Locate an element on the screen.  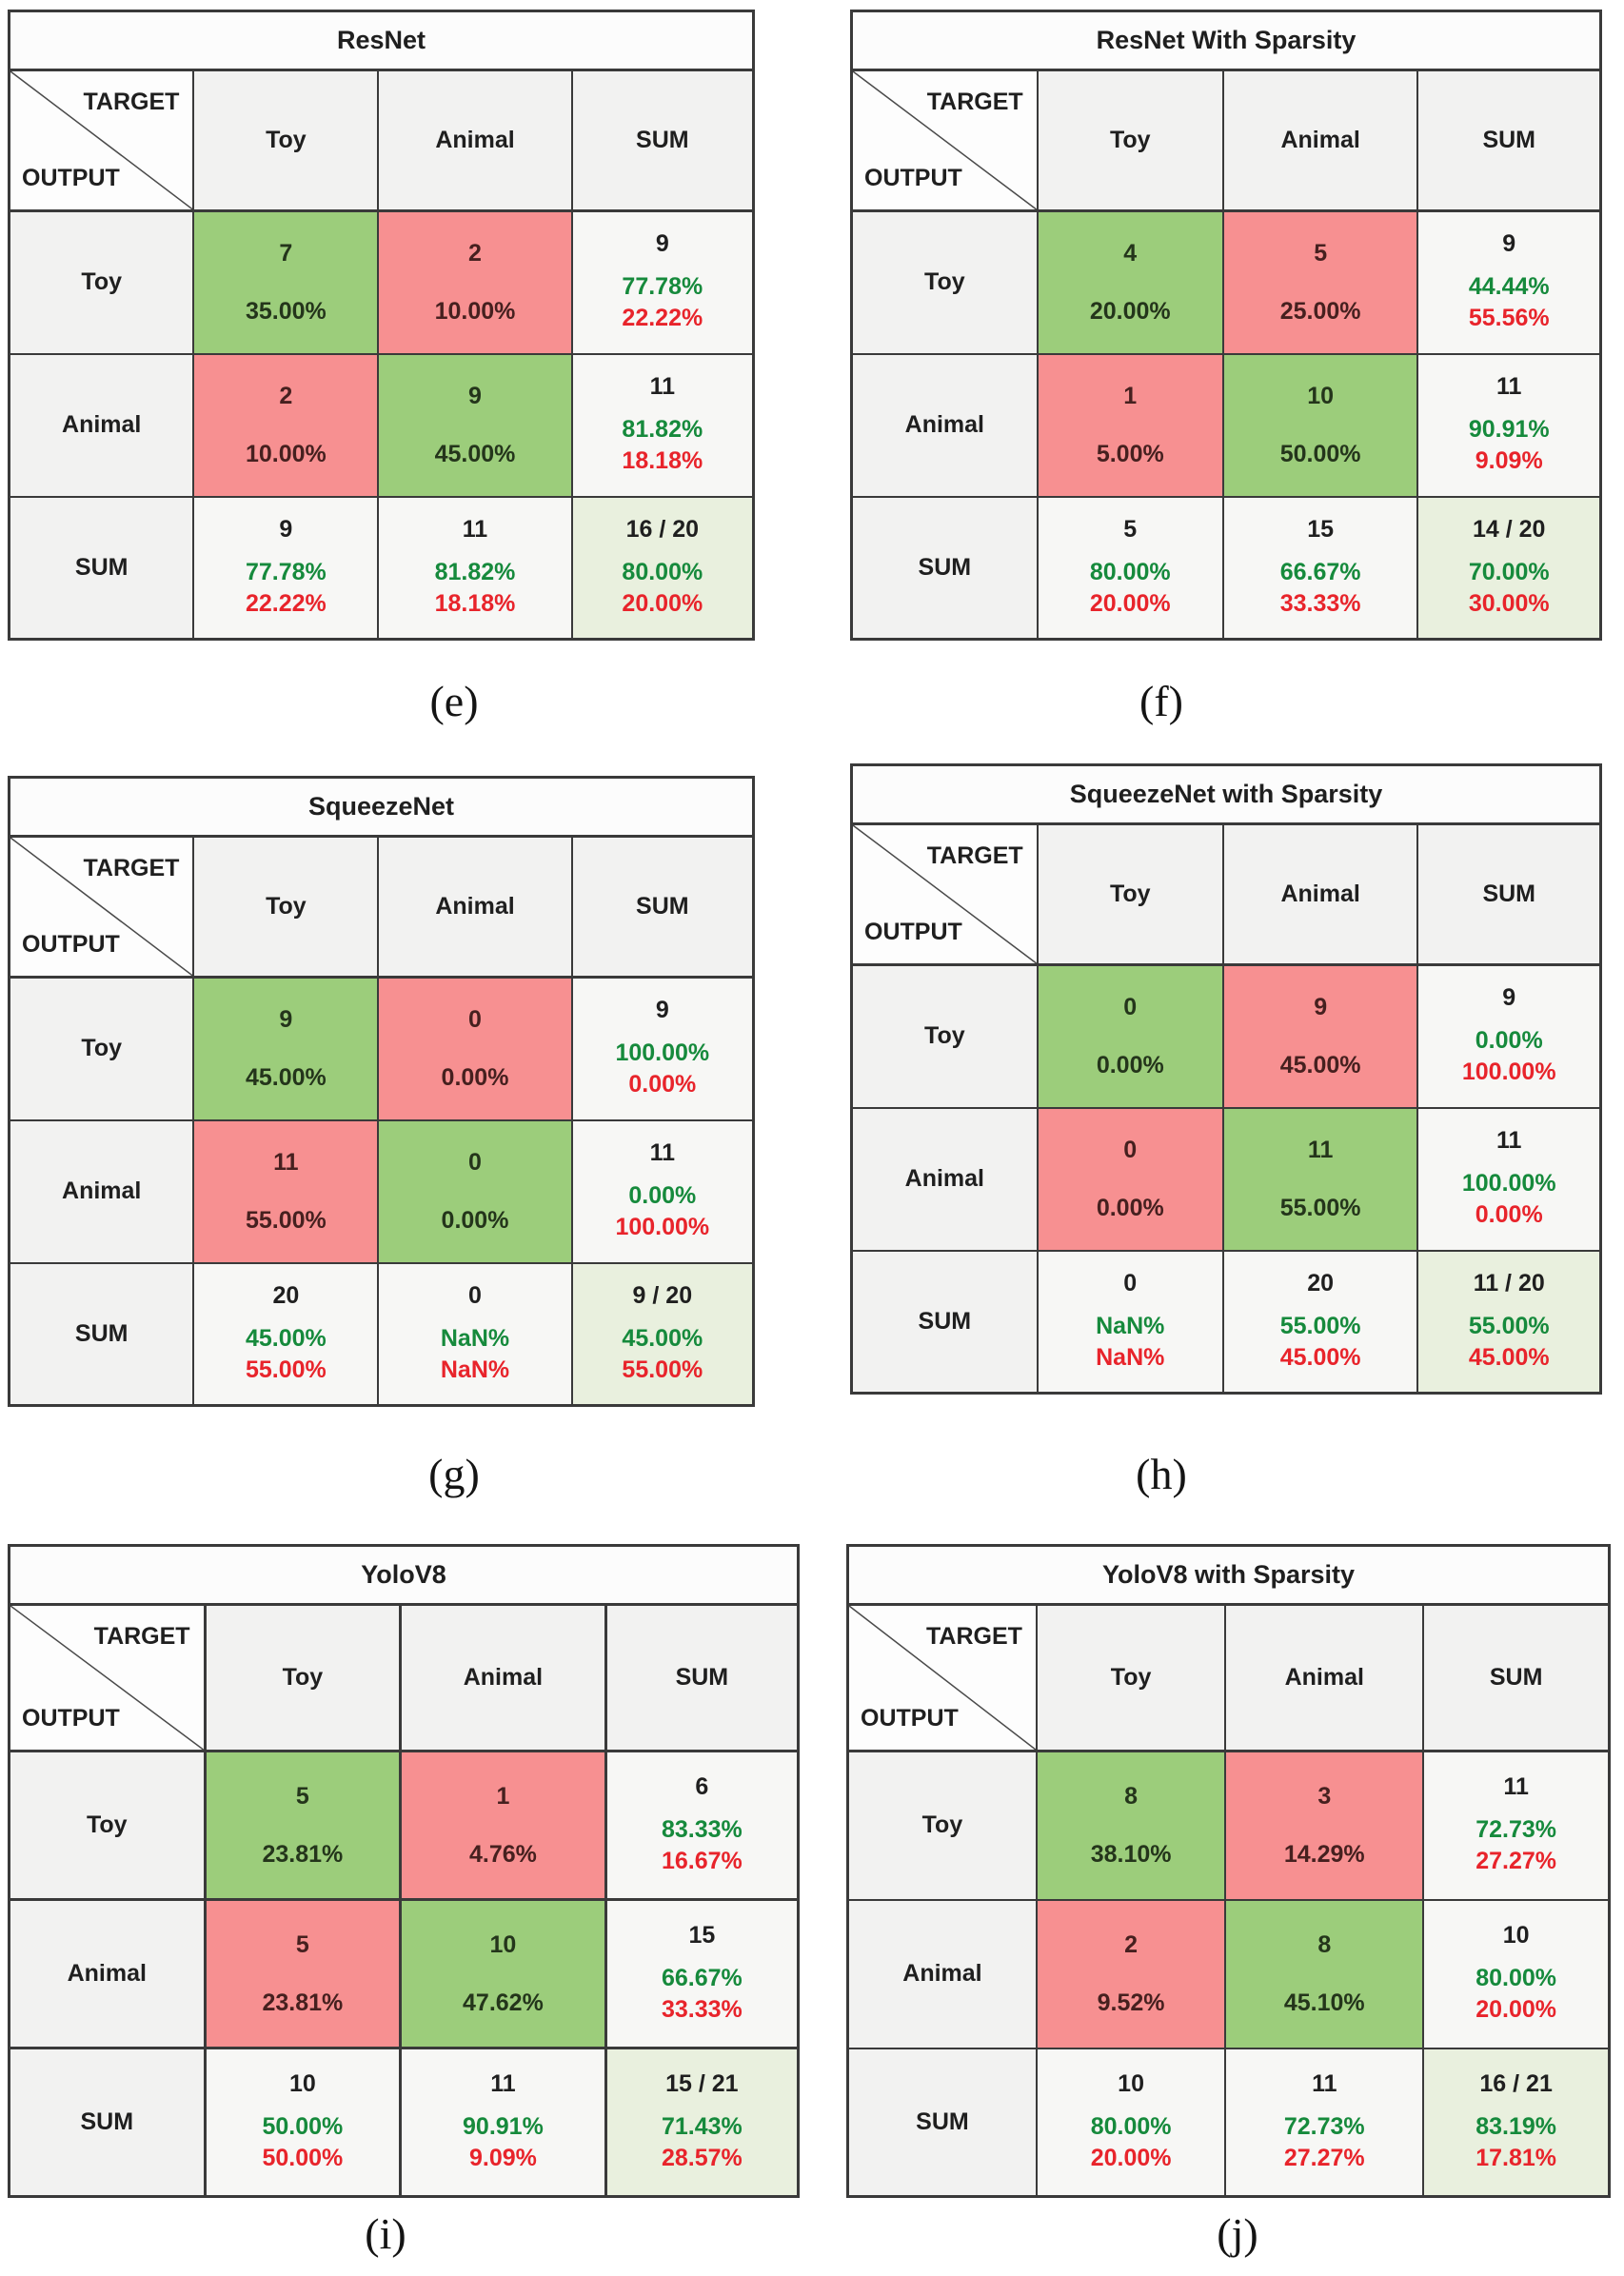
cell-percent: 5.00% is located at coordinates (1130, 453).